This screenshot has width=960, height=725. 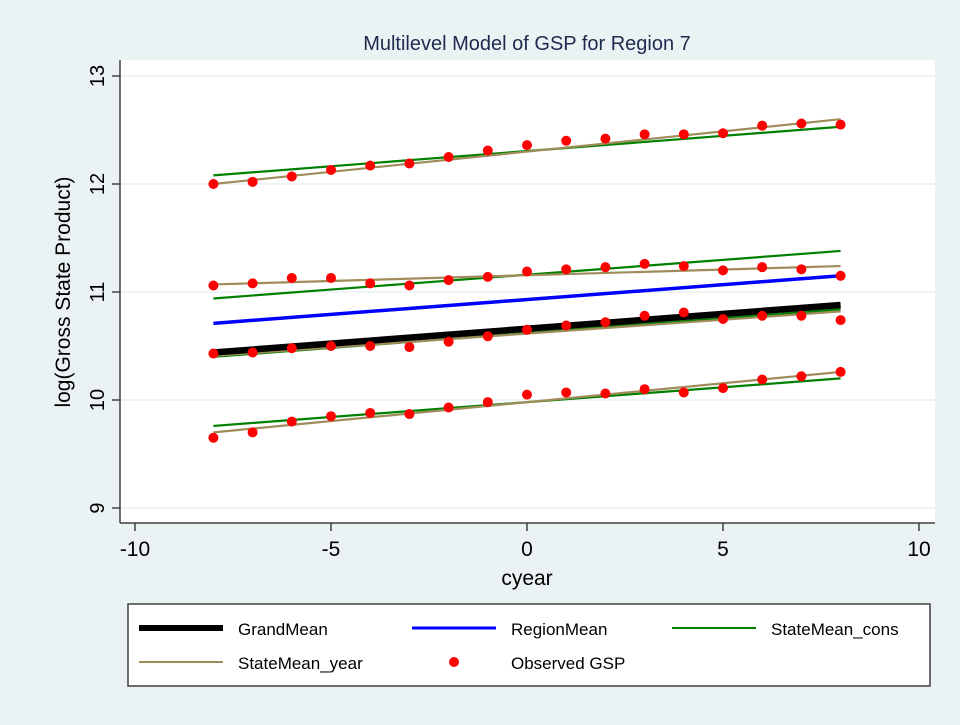 What do you see at coordinates (331, 549) in the screenshot?
I see `x-tick-label-1: -5` at bounding box center [331, 549].